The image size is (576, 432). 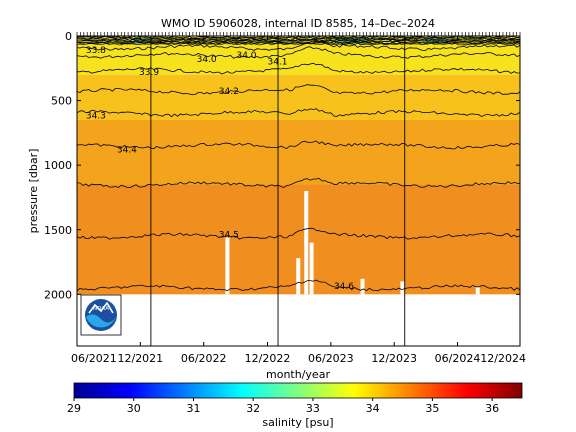 What do you see at coordinates (394, 358) in the screenshot?
I see `x-tick-label: 12/2023` at bounding box center [394, 358].